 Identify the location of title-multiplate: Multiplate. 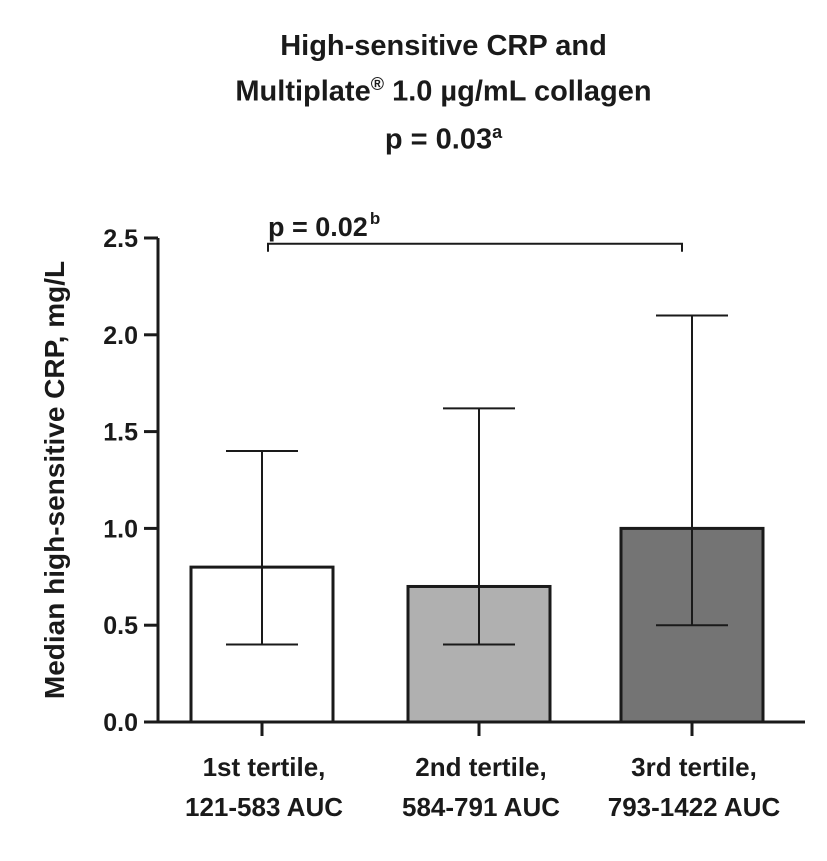
(303, 91).